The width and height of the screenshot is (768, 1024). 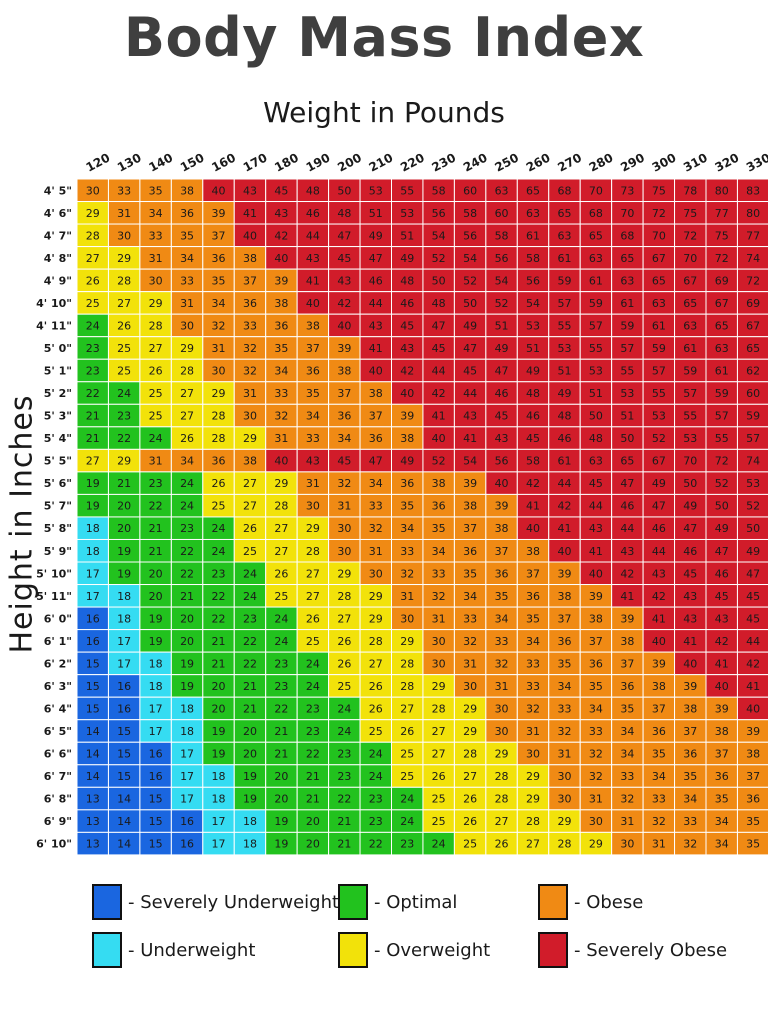 I want to click on y-tick-label: 5' 6", so click(x=58, y=483).